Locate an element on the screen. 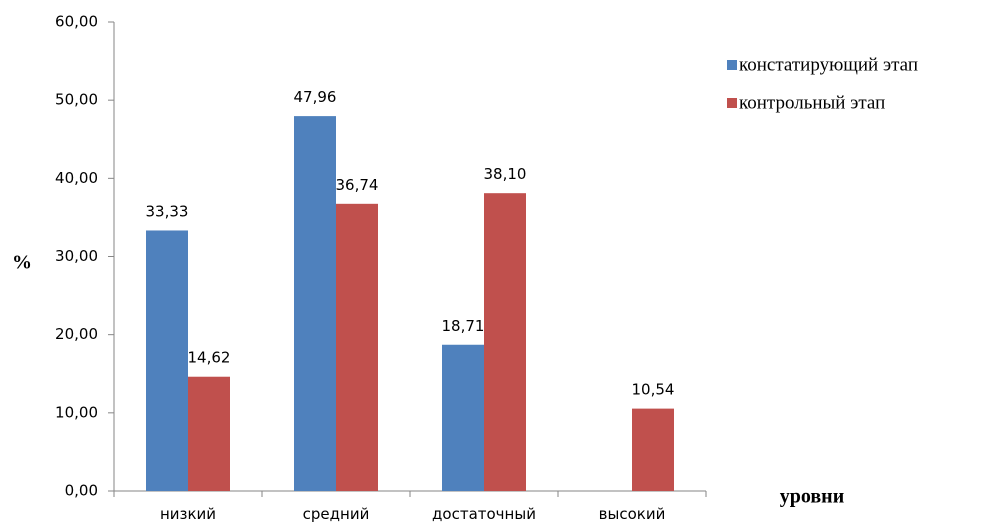  y-tick-label: 10,00 is located at coordinates (76, 412).